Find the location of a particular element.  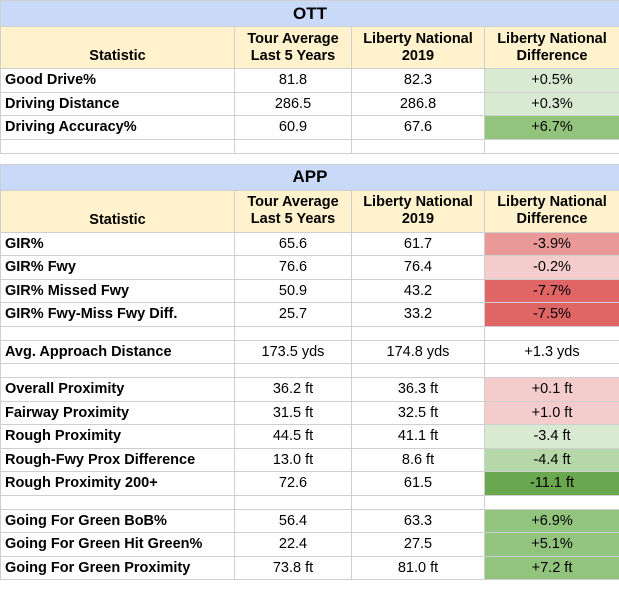

statistic-cell: Going For Green Hit Green% is located at coordinates (117, 544).